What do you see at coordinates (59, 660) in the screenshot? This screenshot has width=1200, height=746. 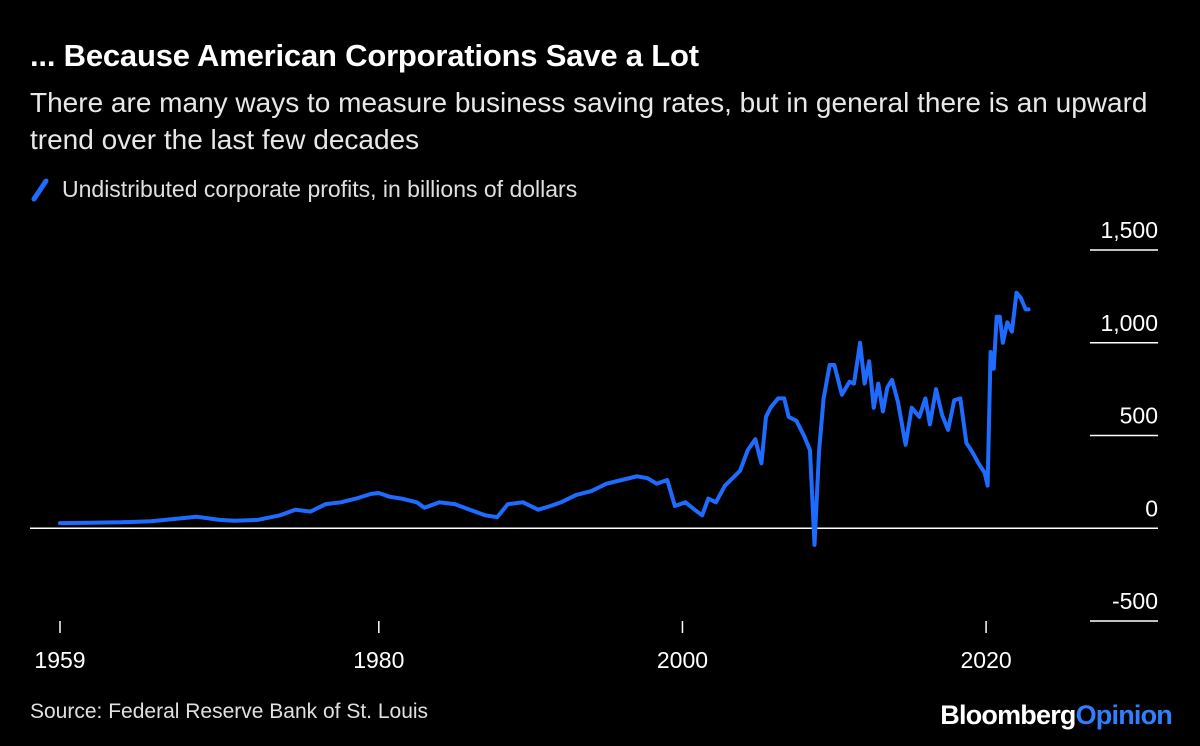 I see `x-tick-label: 1959` at bounding box center [59, 660].